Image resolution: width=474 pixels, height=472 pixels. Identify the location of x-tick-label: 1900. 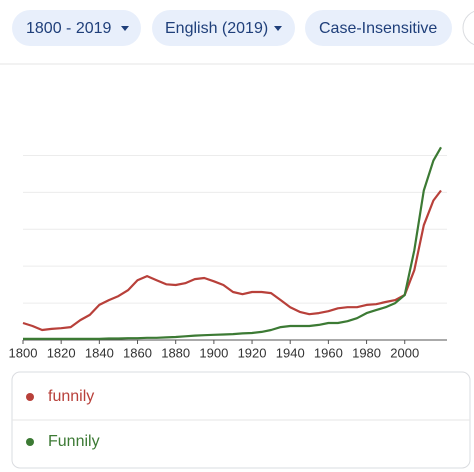
(213, 352).